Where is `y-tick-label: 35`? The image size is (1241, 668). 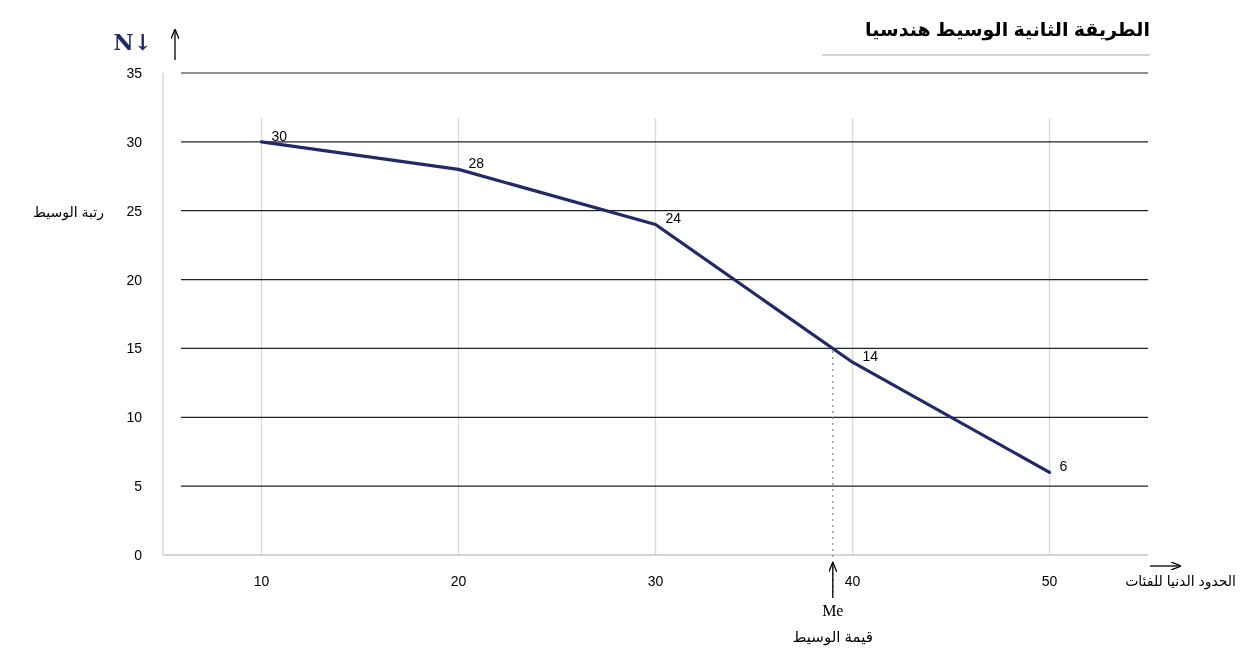
y-tick-label: 35 is located at coordinates (134, 73).